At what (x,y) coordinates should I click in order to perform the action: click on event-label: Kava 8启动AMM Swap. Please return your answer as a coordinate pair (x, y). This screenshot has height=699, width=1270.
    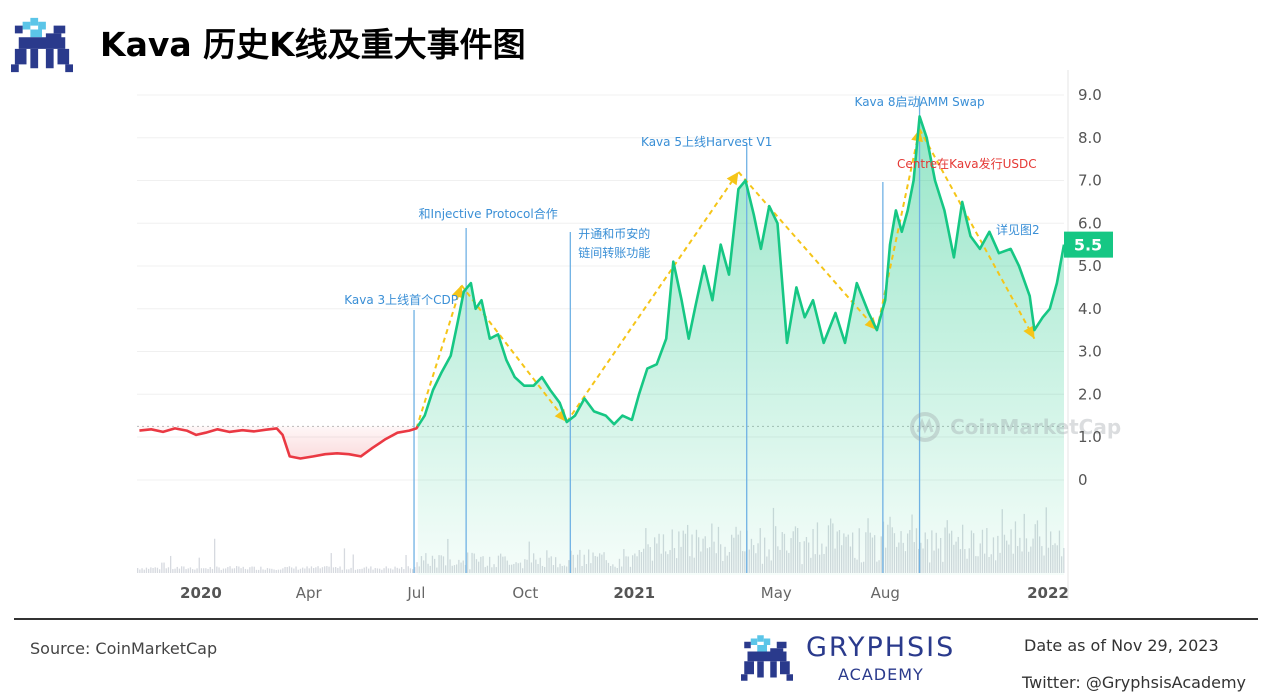
    Looking at the image, I should click on (920, 102).